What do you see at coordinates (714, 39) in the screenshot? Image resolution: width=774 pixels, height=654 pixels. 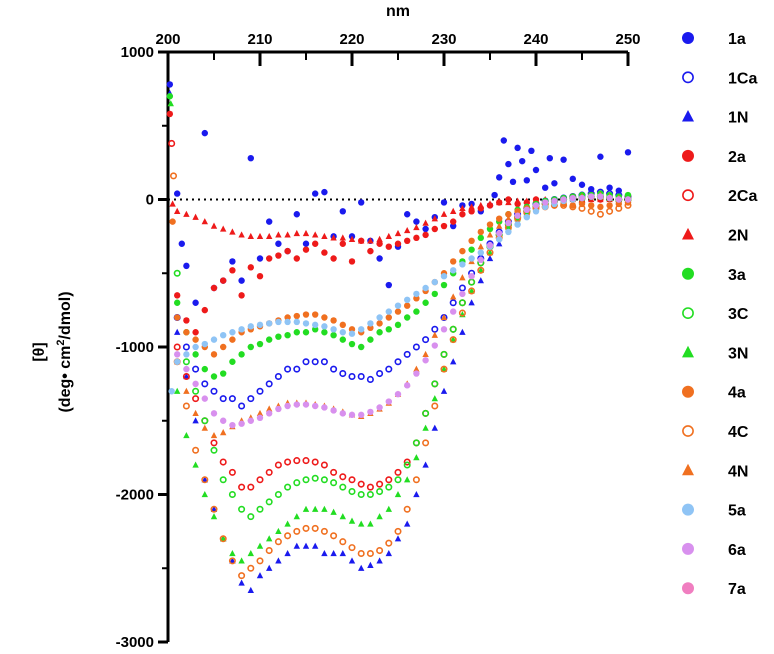 I see `legend-item-1a: 1a` at bounding box center [714, 39].